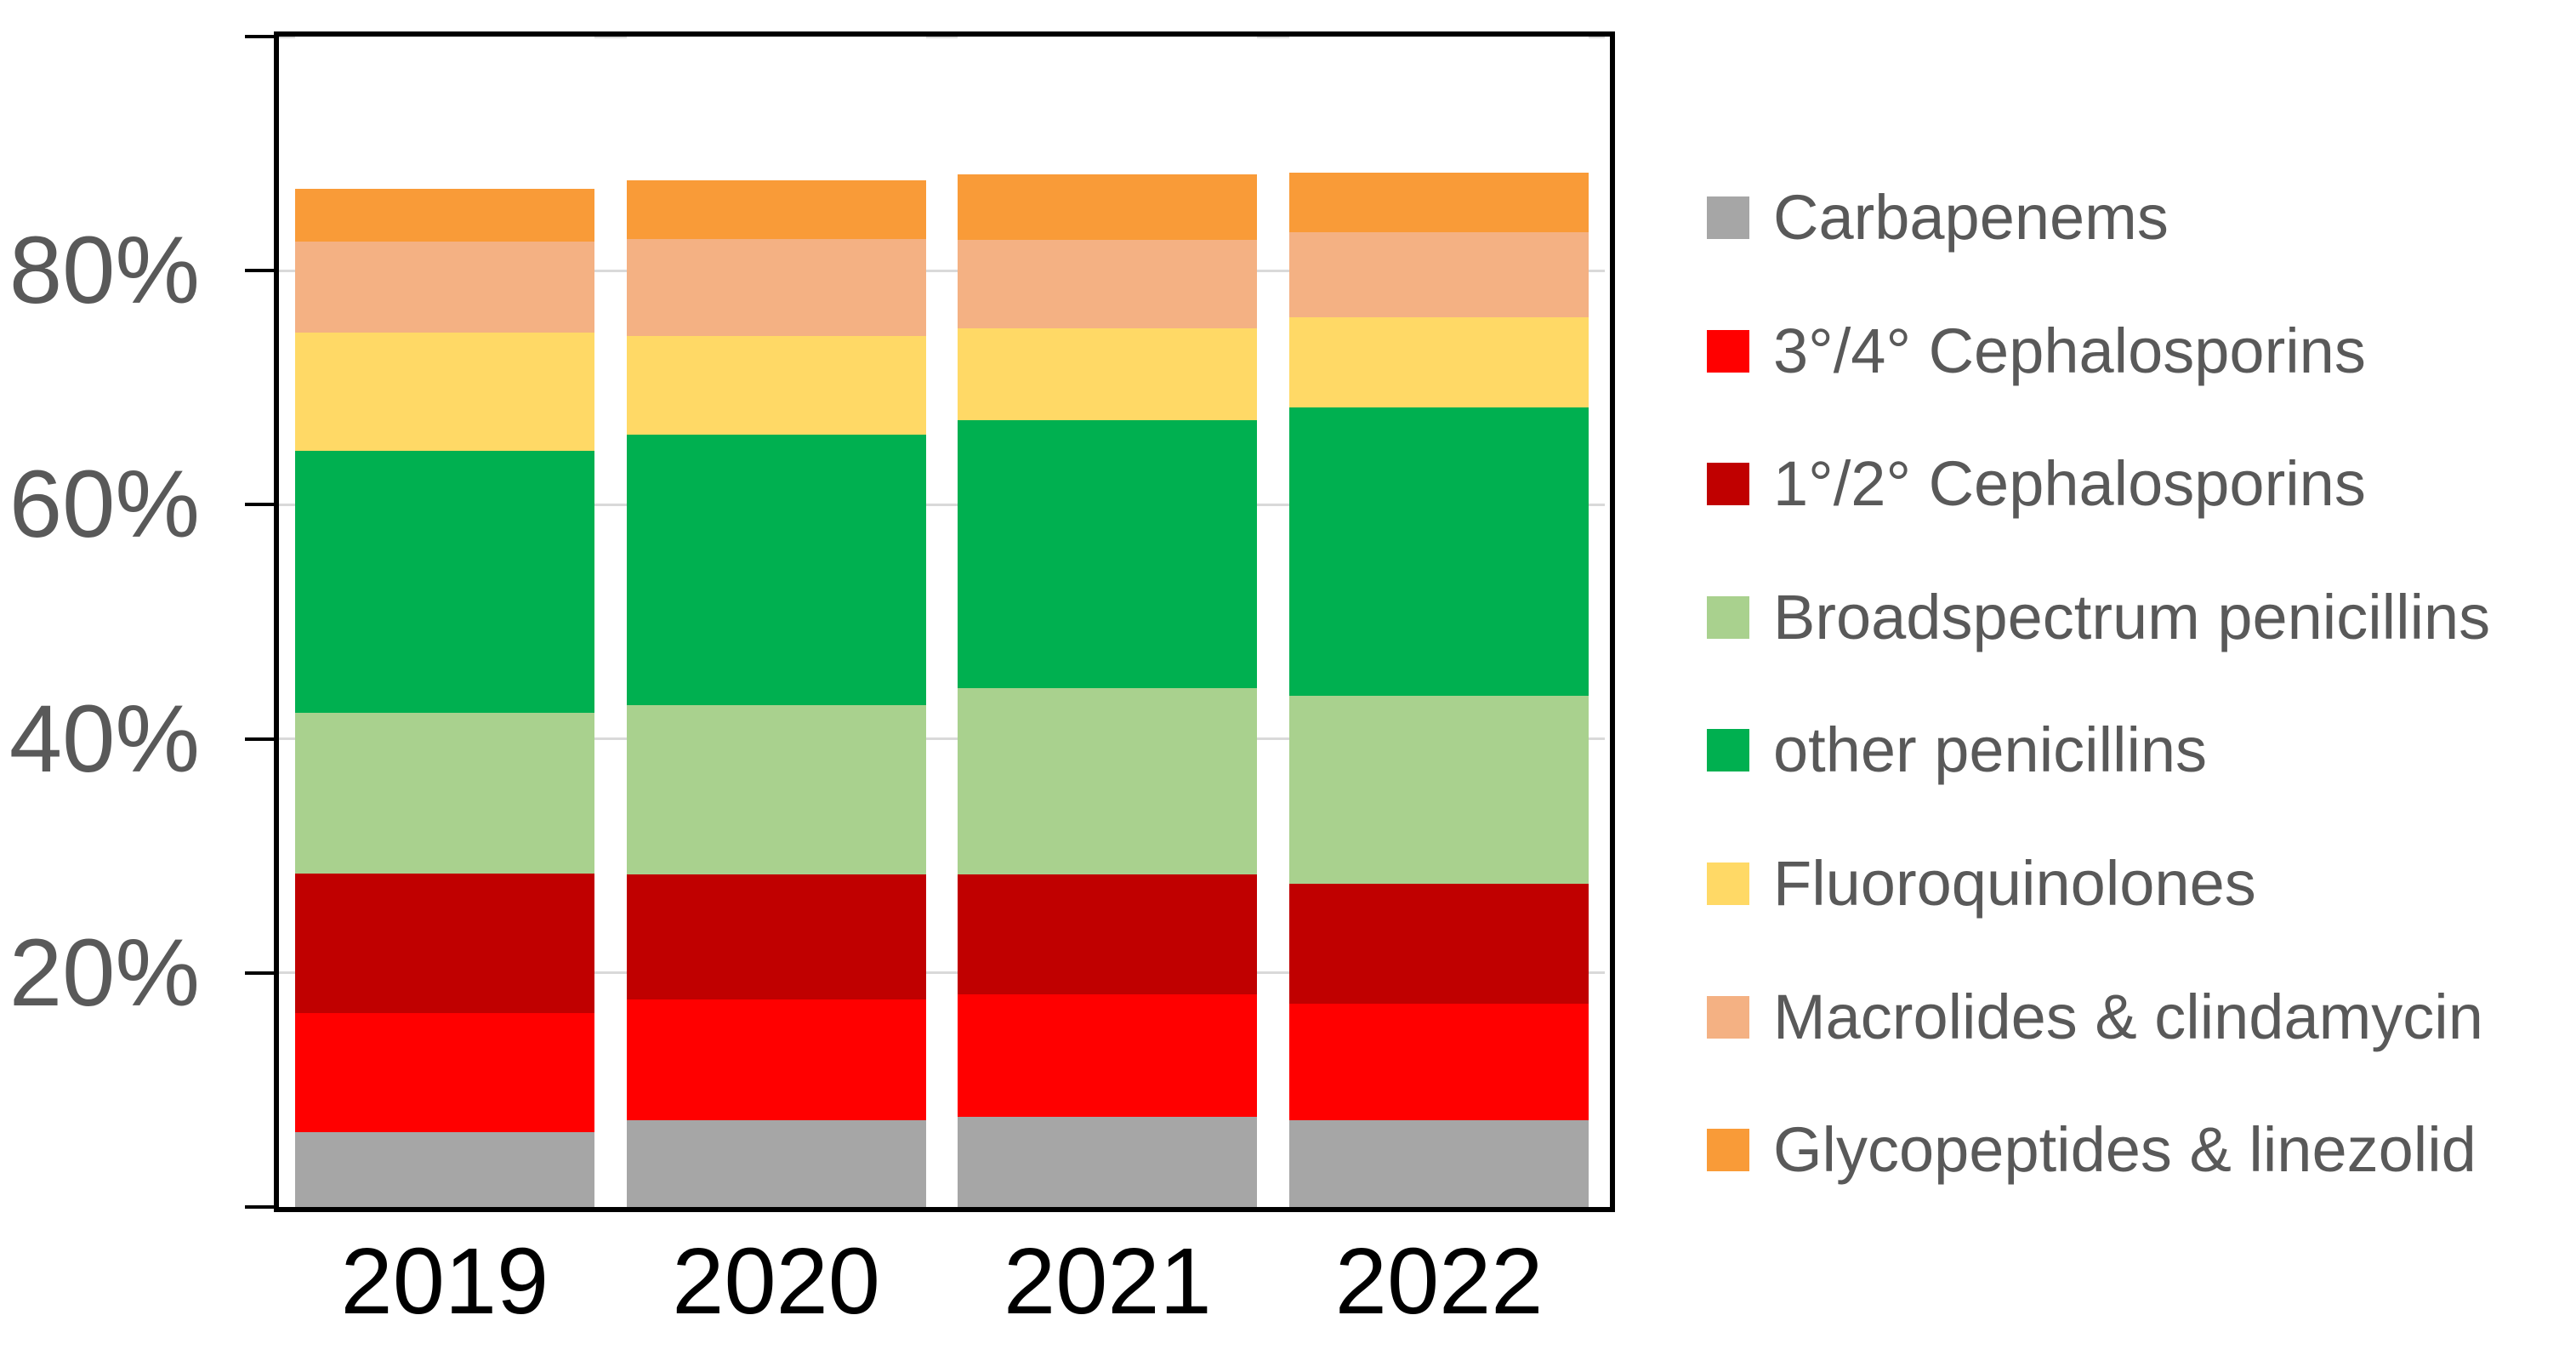 This screenshot has height=1355, width=2576. Describe the element at coordinates (1108, 1055) in the screenshot. I see `bar-2021-segment-3-4-cephalosporins` at that location.